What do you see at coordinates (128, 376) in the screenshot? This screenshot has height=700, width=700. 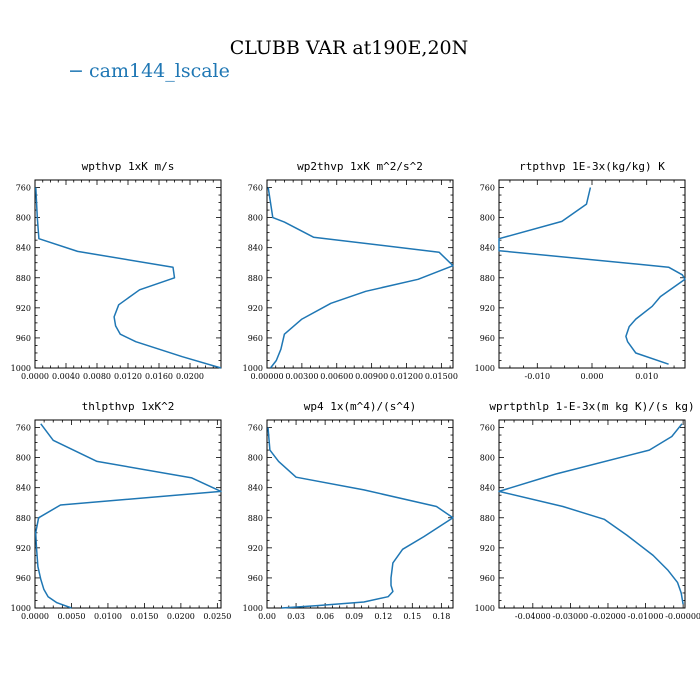 I see `x-tick-label: 0.0120` at bounding box center [128, 376].